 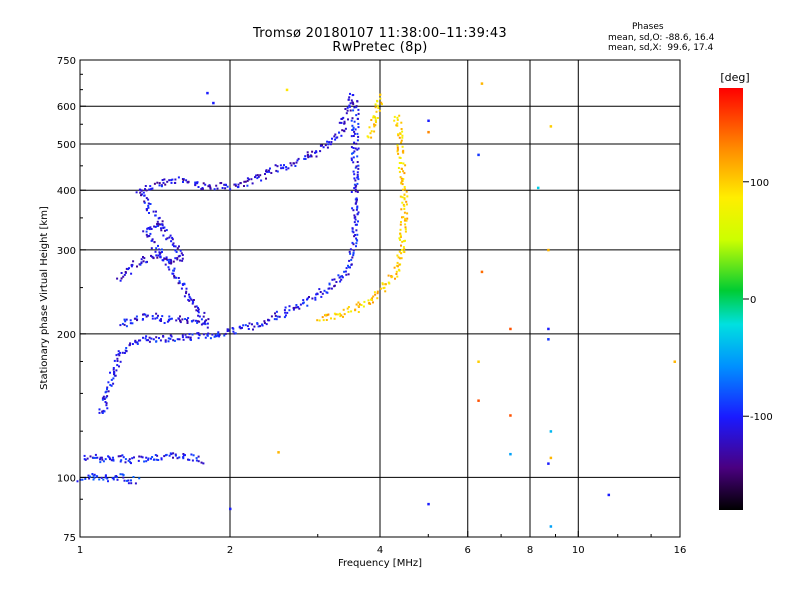 I want to click on y-tick-label-500: 500, so click(x=66, y=145).